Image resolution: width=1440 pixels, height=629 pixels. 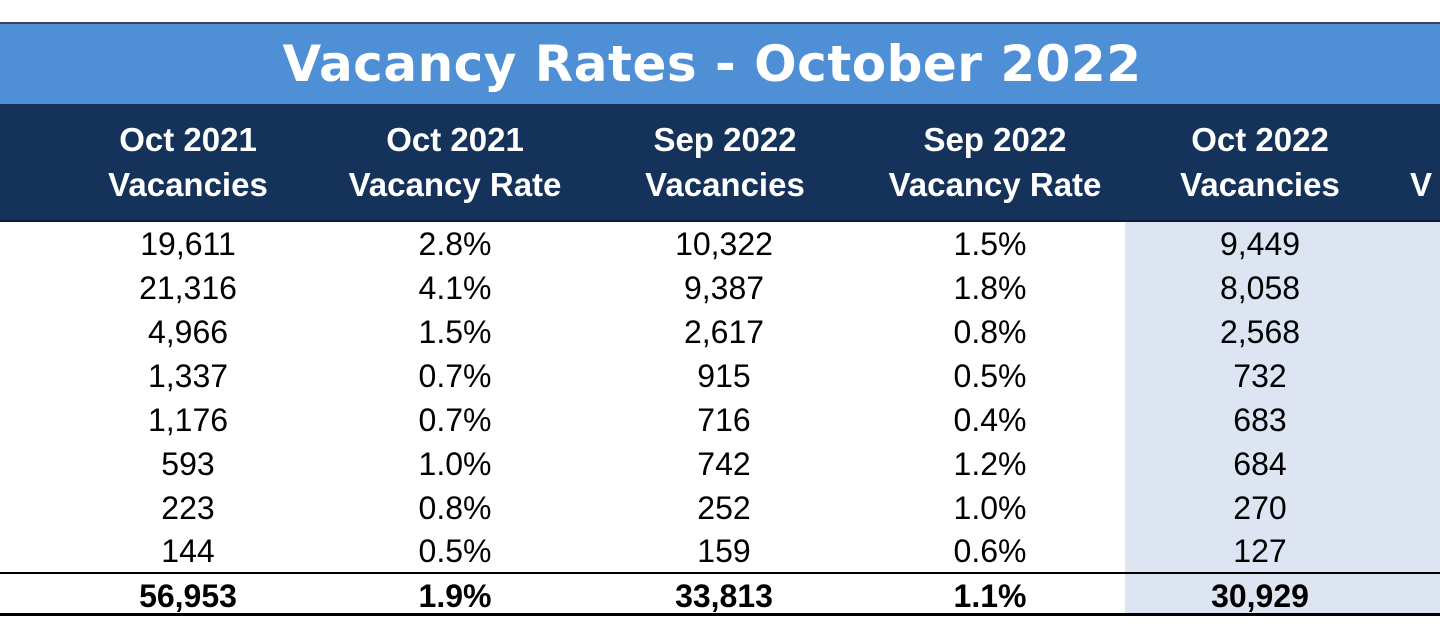 What do you see at coordinates (724, 376) in the screenshot?
I see `table-cell: 915` at bounding box center [724, 376].